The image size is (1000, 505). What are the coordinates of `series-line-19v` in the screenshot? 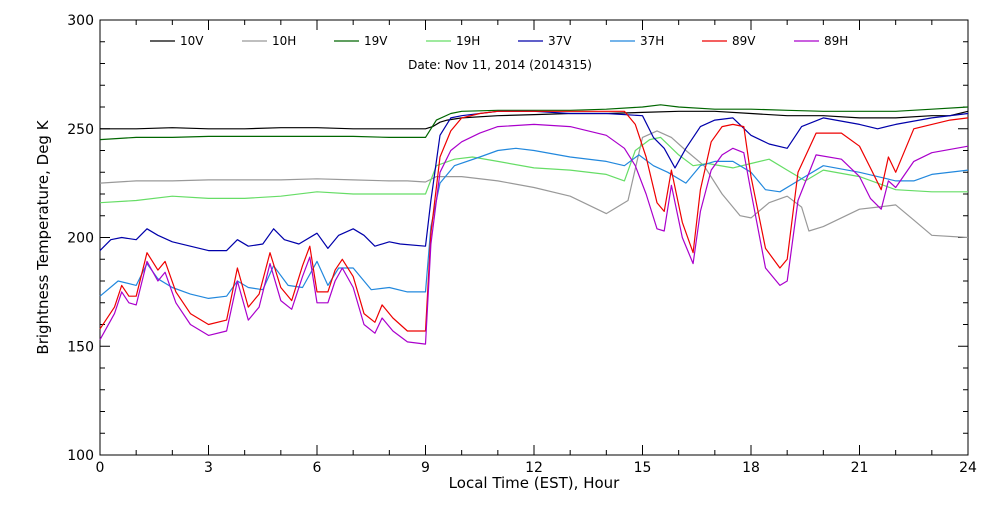 It's located at (534, 122).